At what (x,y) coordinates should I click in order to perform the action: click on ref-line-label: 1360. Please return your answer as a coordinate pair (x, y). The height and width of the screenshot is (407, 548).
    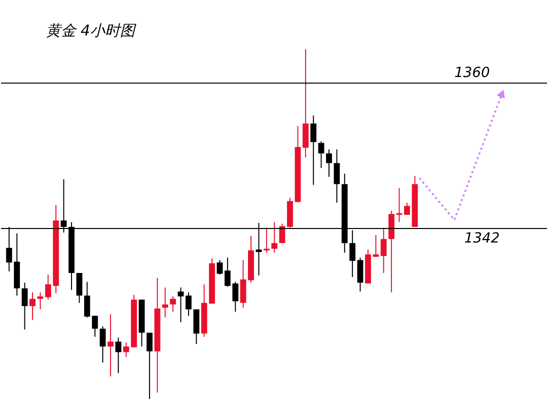
    Looking at the image, I should click on (472, 73).